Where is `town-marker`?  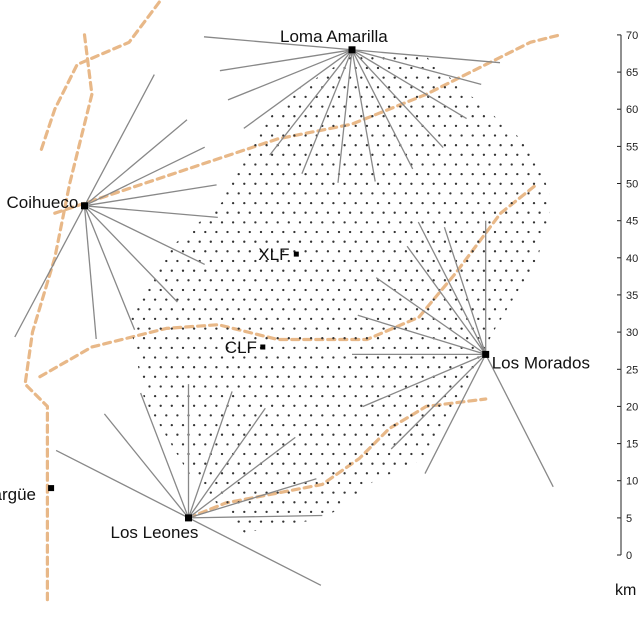
town-marker is located at coordinates (51, 488).